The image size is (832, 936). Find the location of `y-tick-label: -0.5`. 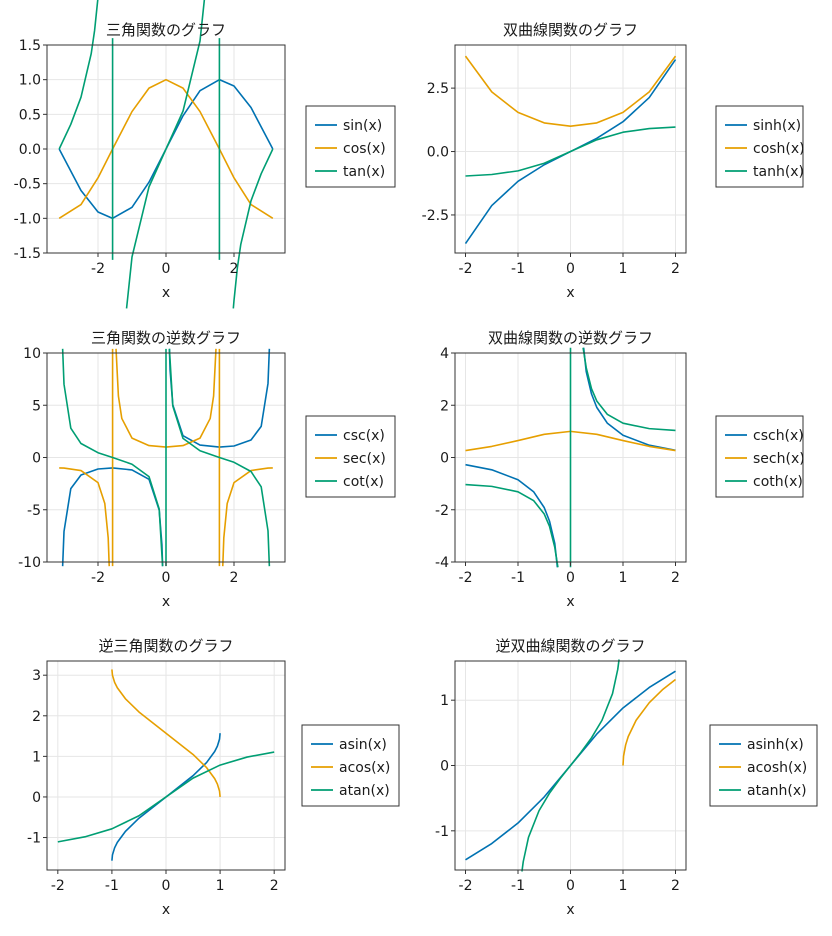

y-tick-label: -0.5 is located at coordinates (27, 185).